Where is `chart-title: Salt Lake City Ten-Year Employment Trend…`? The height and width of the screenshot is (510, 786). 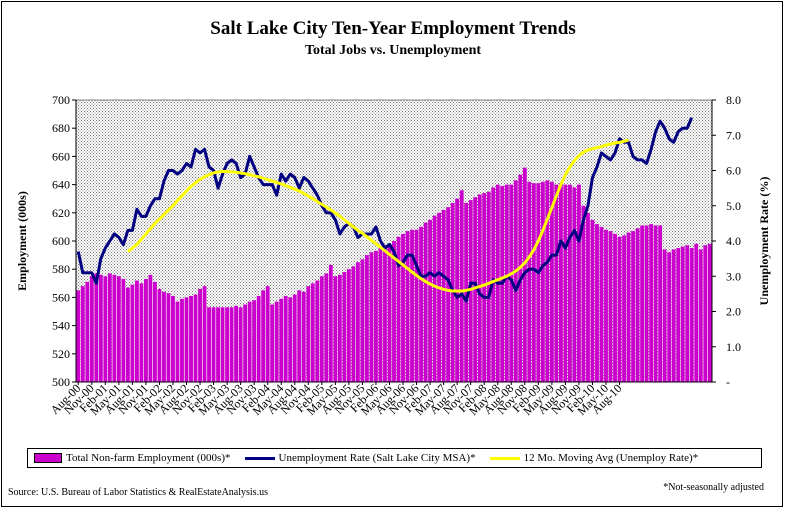
chart-title: Salt Lake City Ten-Year Employment Trend… is located at coordinates (393, 28).